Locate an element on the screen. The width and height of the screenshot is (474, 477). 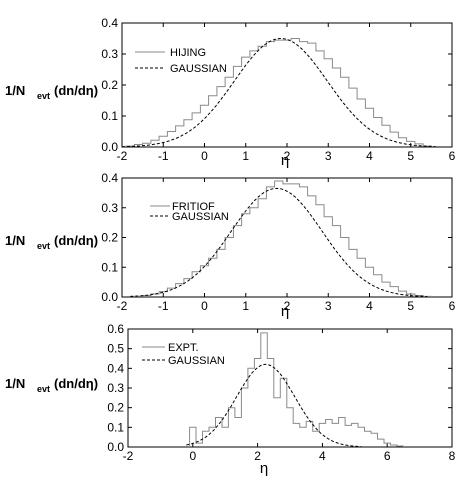
panel-1-ylabel: 1/N evt (dn/dη) is located at coordinates (51, 92).